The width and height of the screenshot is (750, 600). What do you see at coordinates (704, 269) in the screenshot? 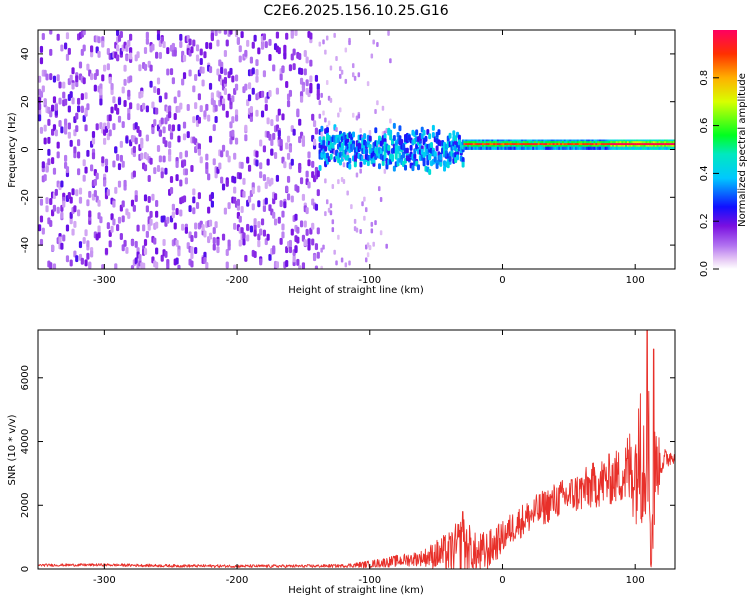
I see `colorbar-tick-label: 0.0` at bounding box center [704, 269].